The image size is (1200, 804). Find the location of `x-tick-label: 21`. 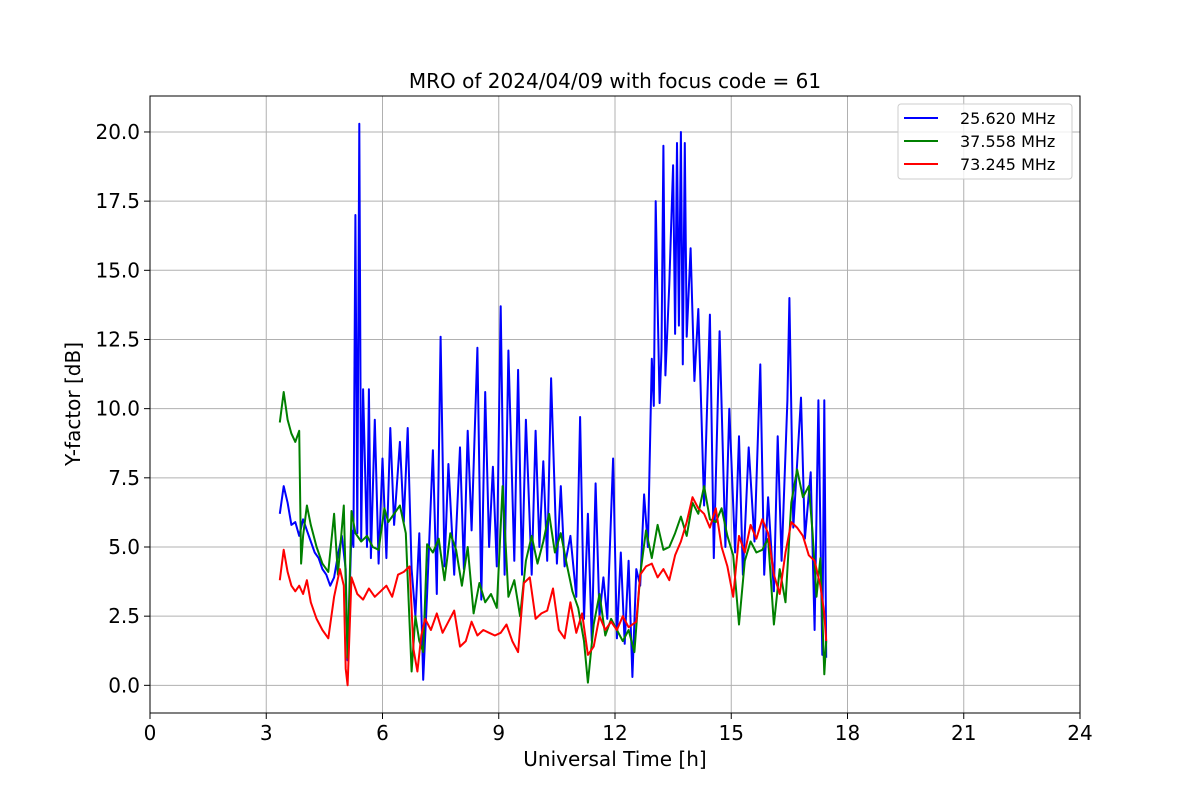

x-tick-label: 21 is located at coordinates (963, 733).